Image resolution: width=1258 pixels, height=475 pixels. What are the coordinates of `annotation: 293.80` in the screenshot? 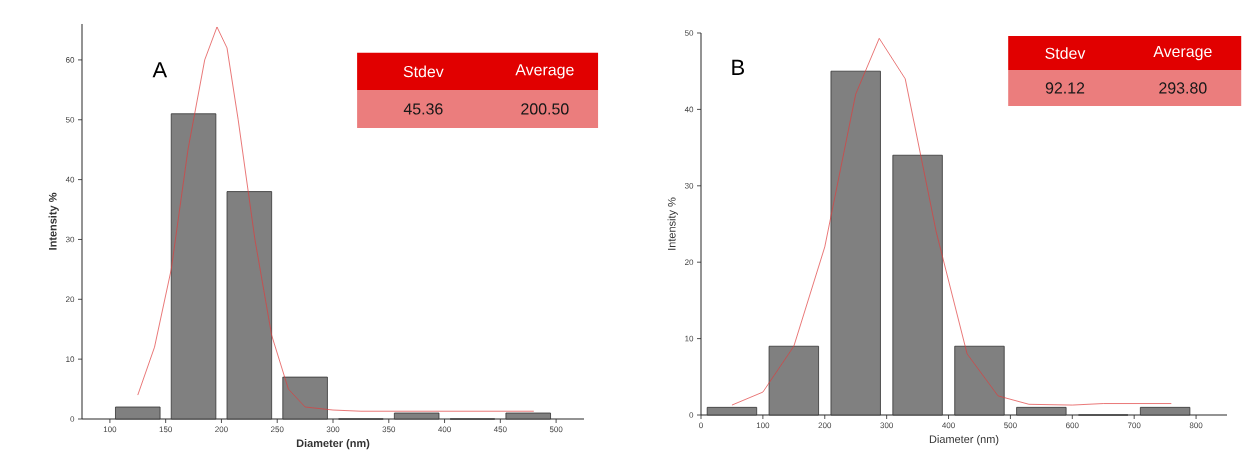 It's located at (1183, 88).